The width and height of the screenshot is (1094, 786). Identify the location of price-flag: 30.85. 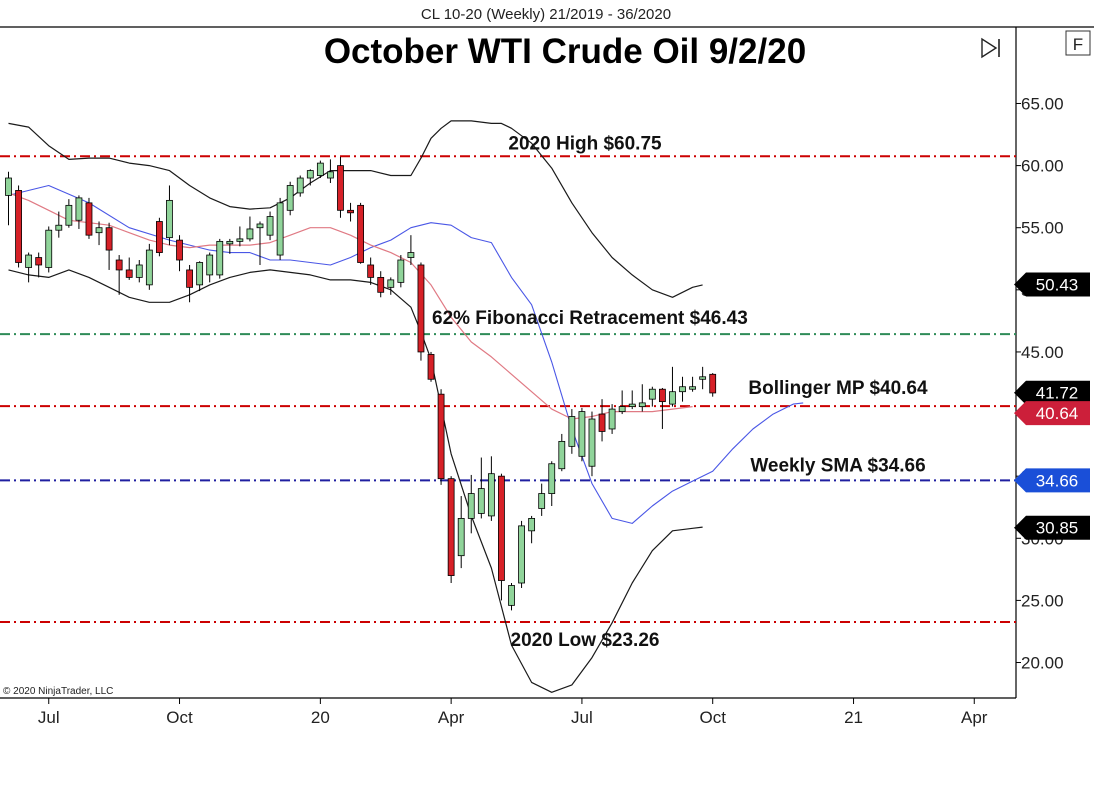
(1052, 527).